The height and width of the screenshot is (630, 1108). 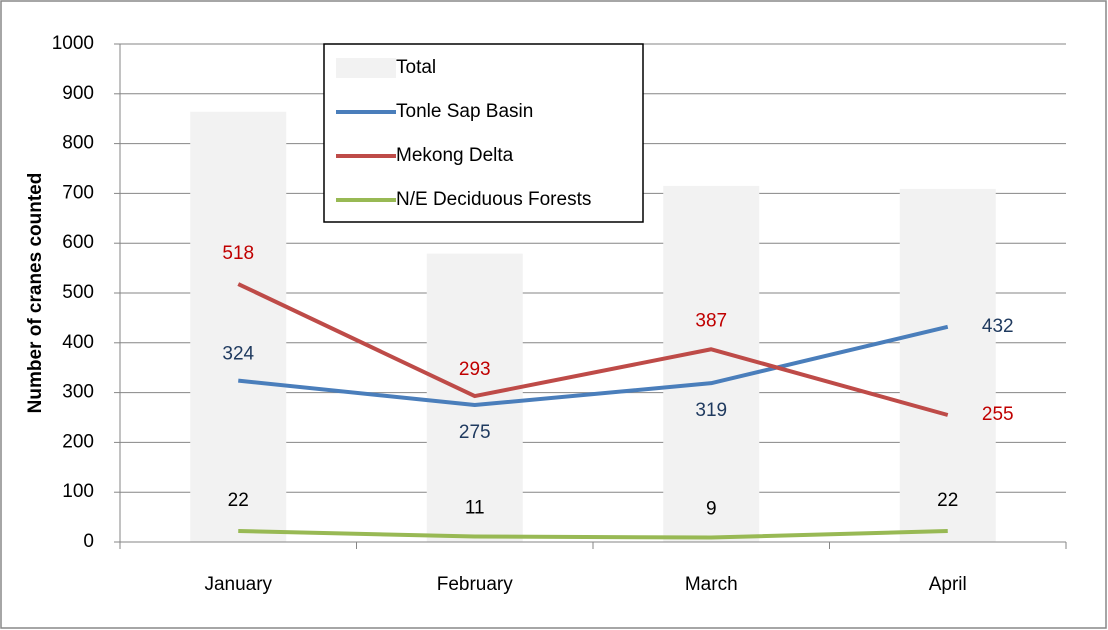 I want to click on y-tick-label: 200, so click(x=78, y=441).